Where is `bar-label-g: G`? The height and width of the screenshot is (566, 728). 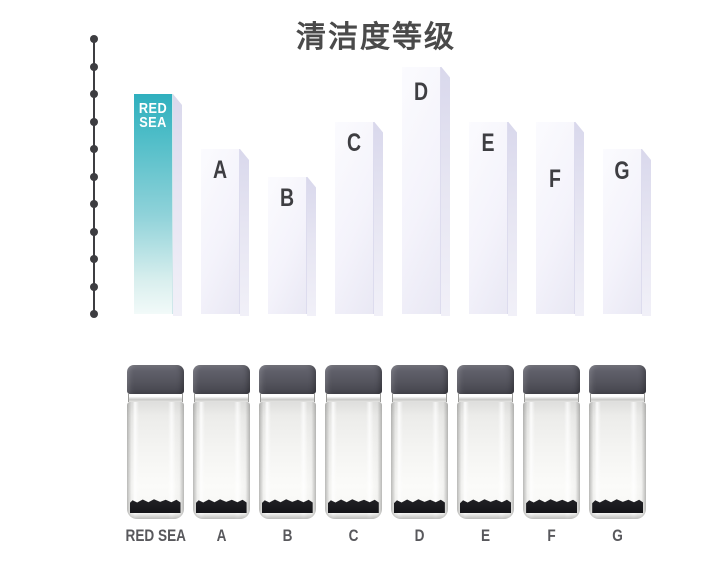 bar-label-g: G is located at coordinates (622, 171).